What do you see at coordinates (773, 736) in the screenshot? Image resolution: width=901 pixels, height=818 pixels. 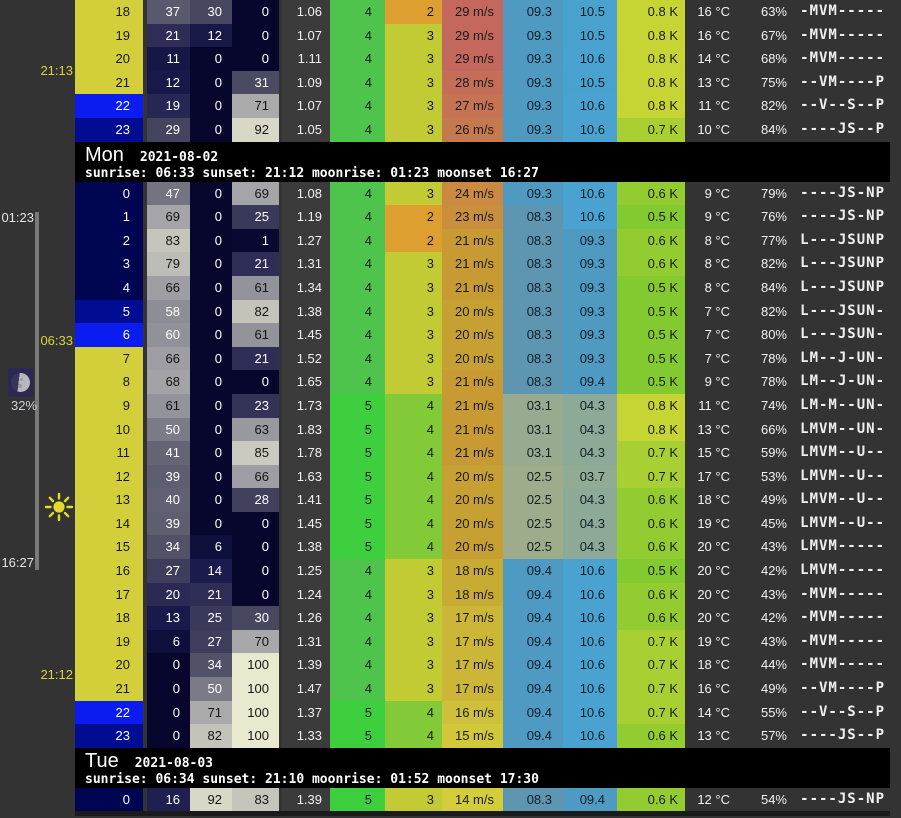 I see `humidity-cell: 57%` at bounding box center [773, 736].